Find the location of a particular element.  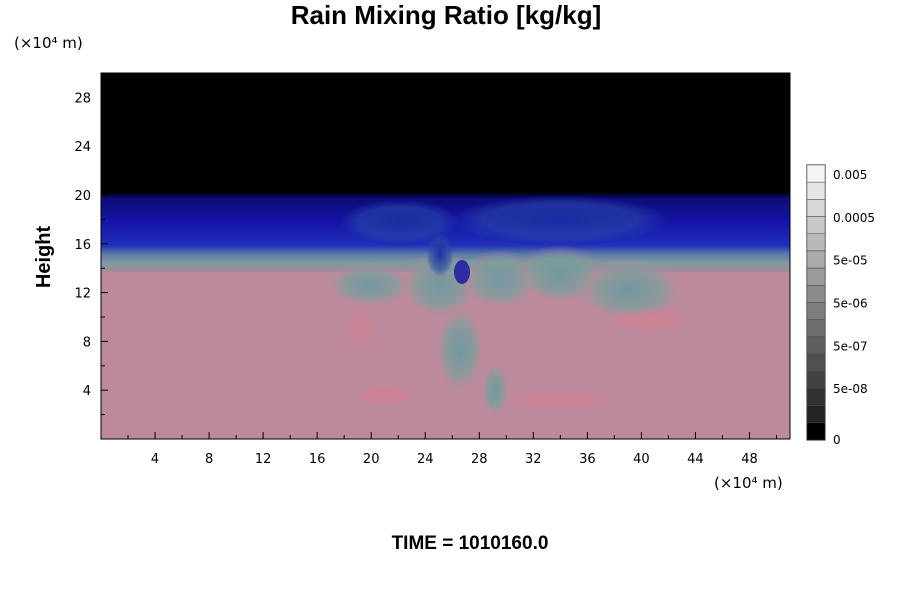

x-tick-label: 32 is located at coordinates (533, 459).